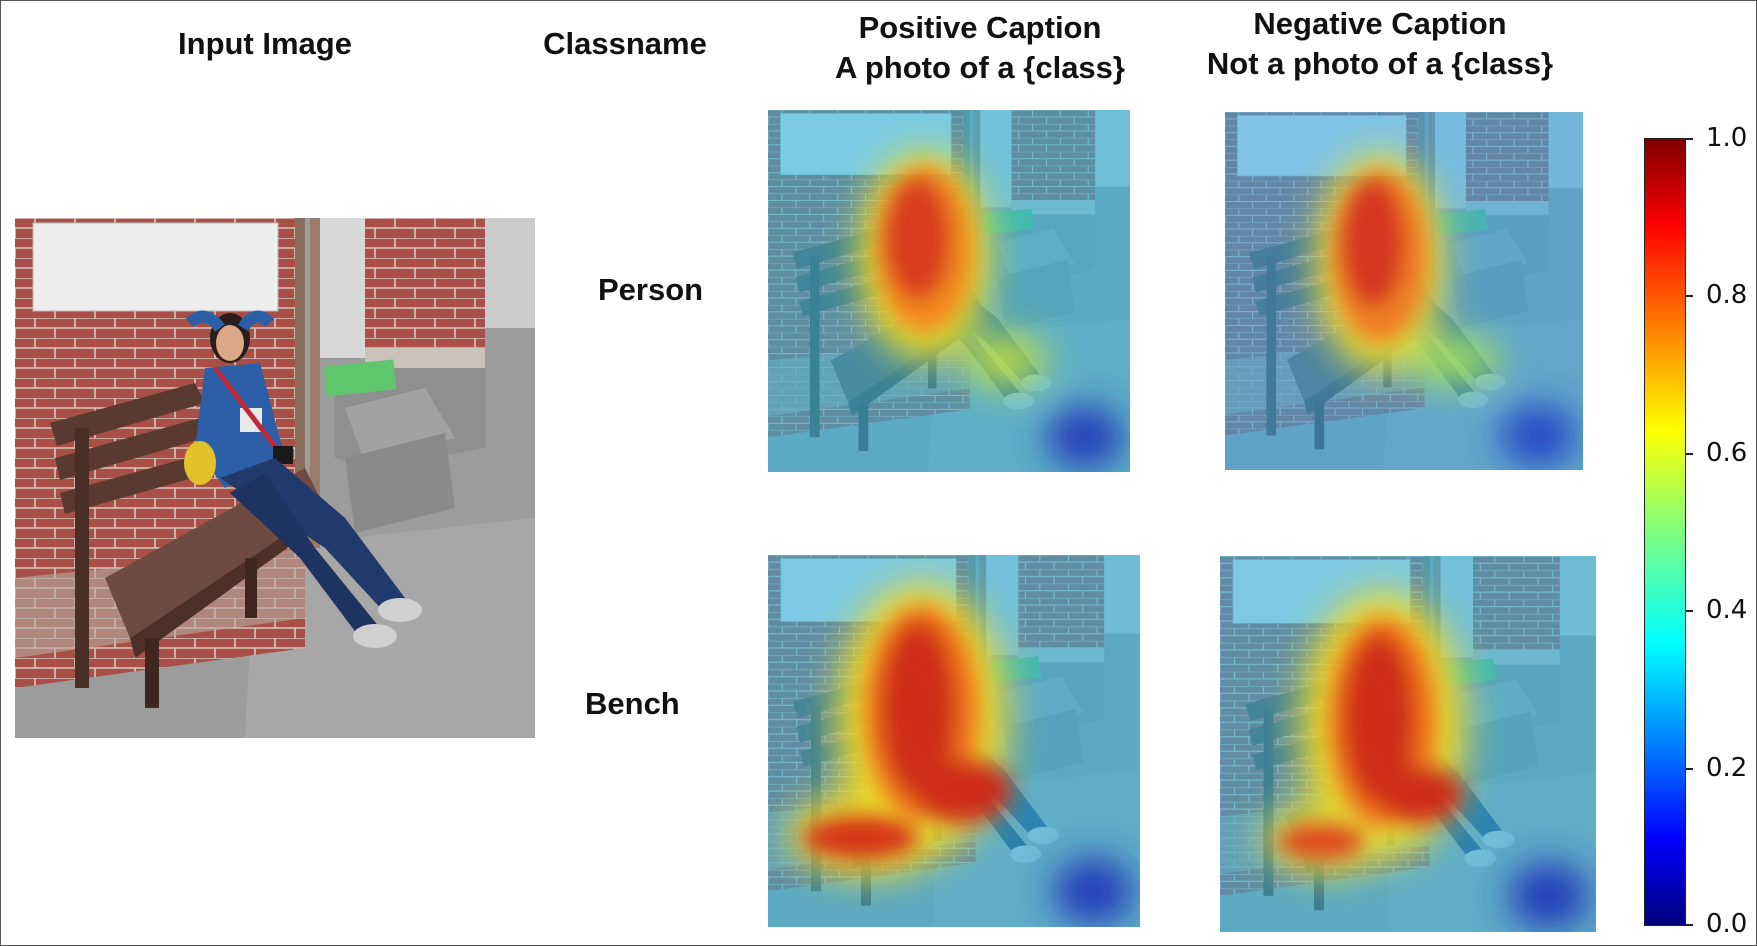 Image resolution: width=1757 pixels, height=946 pixels. Describe the element at coordinates (980, 27) in the screenshot. I see `header-positive-caption-line1: Positive Caption` at that location.